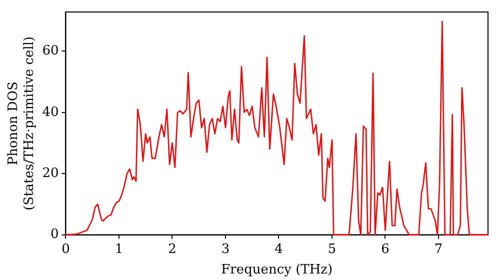 The image size is (500, 280). I want to click on x-tick-label: 4, so click(278, 249).